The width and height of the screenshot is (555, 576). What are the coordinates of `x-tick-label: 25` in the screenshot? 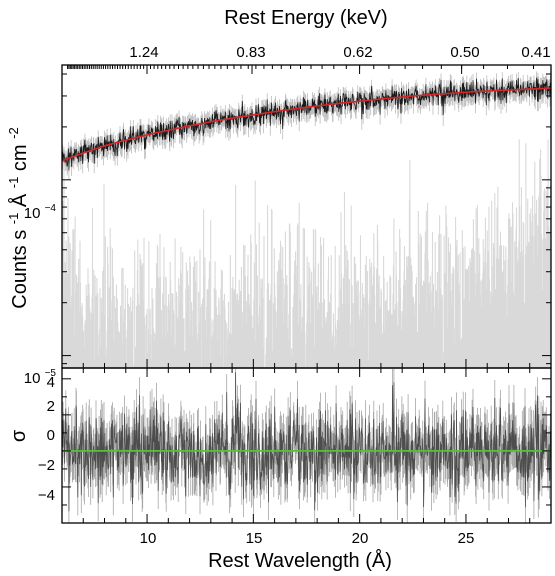 It's located at (466, 538).